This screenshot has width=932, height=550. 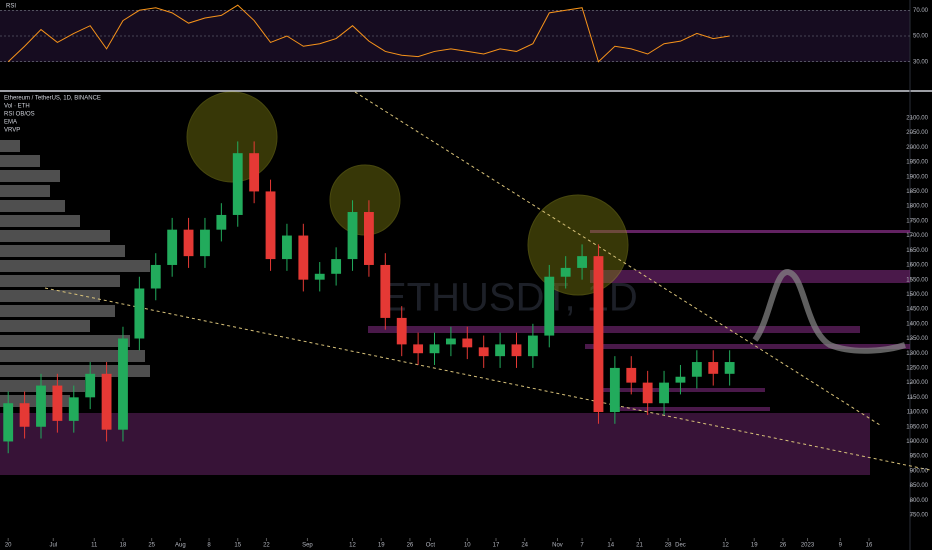 I want to click on y-tick-label: 1850.00, so click(x=917, y=192).